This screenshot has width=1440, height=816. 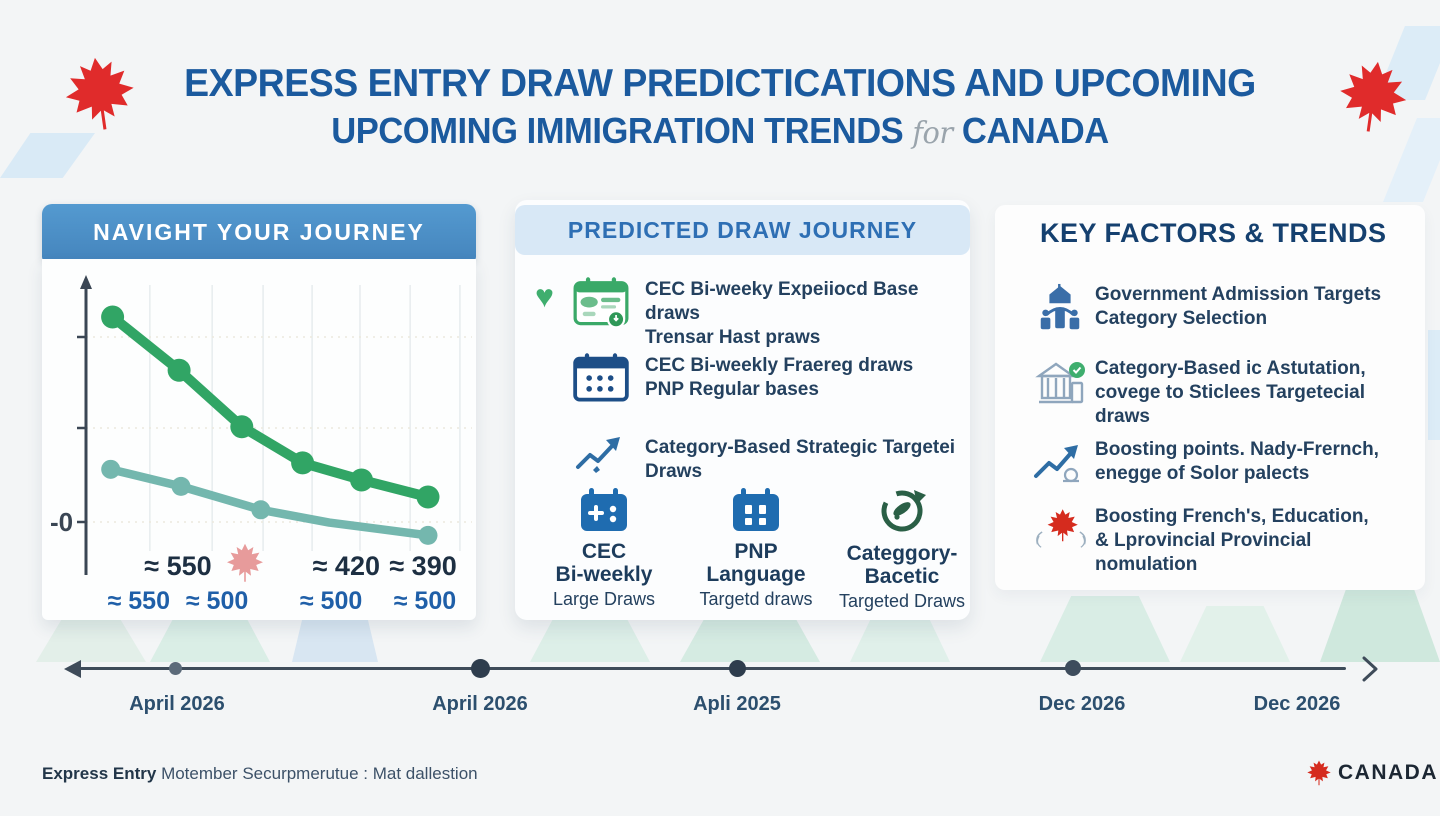 I want to click on title-line2-end: CANADA, so click(x=1035, y=130).